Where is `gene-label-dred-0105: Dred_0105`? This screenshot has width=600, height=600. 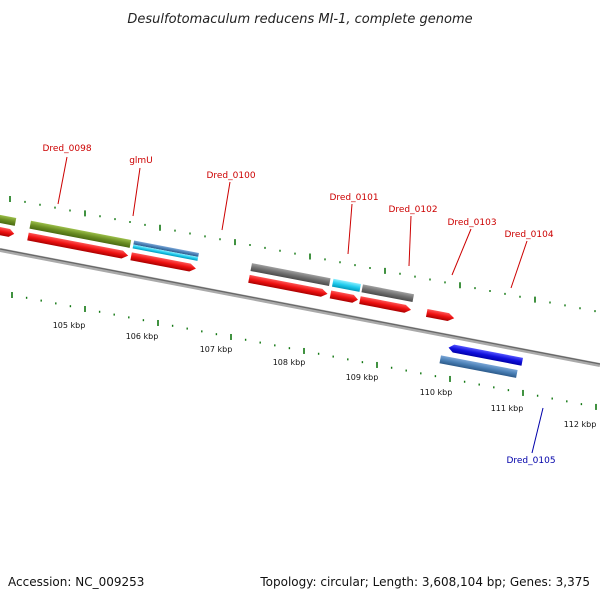
gene-label-dred-0105: Dred_0105 is located at coordinates (530, 461).